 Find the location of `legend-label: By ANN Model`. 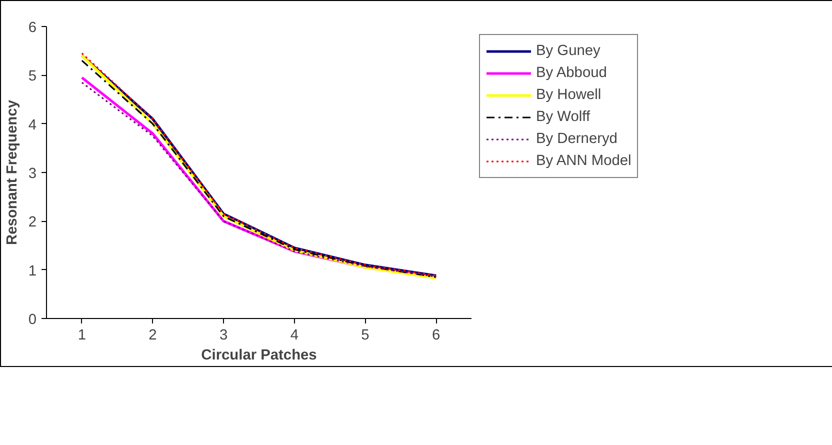

legend-label: By ANN Model is located at coordinates (584, 161).